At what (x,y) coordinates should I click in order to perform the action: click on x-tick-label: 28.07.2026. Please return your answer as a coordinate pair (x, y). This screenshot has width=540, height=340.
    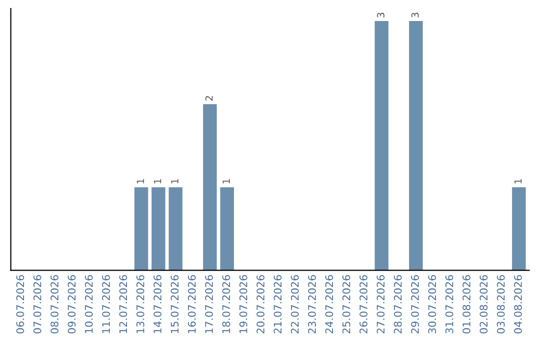
    Looking at the image, I should click on (398, 304).